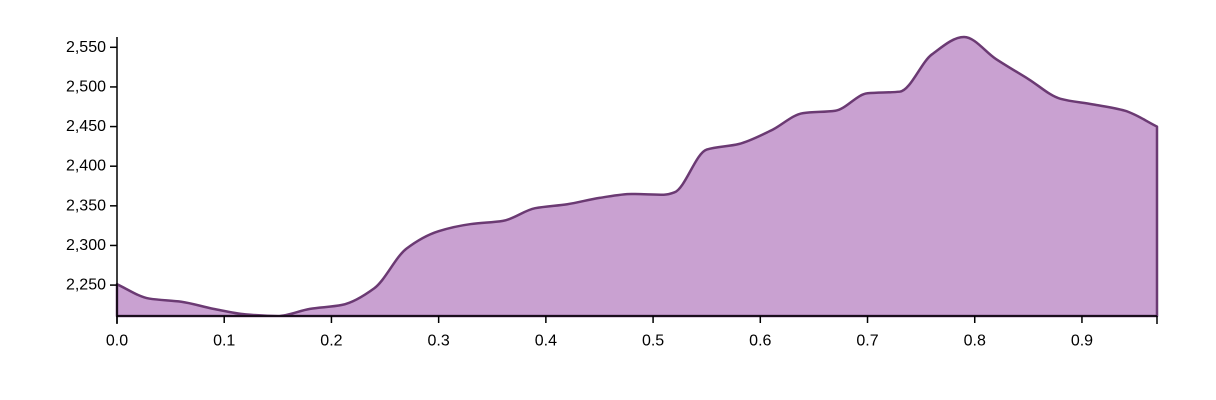 This screenshot has width=1216, height=400. I want to click on x-tick-label: 0.4, so click(546, 341).